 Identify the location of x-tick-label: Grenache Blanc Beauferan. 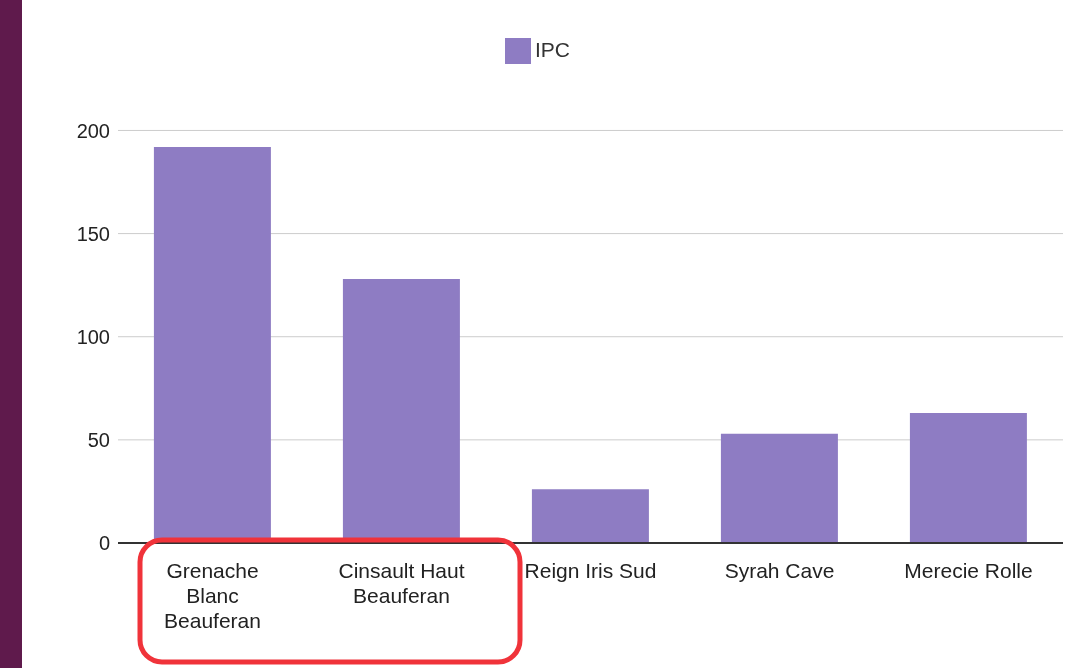
(212, 595).